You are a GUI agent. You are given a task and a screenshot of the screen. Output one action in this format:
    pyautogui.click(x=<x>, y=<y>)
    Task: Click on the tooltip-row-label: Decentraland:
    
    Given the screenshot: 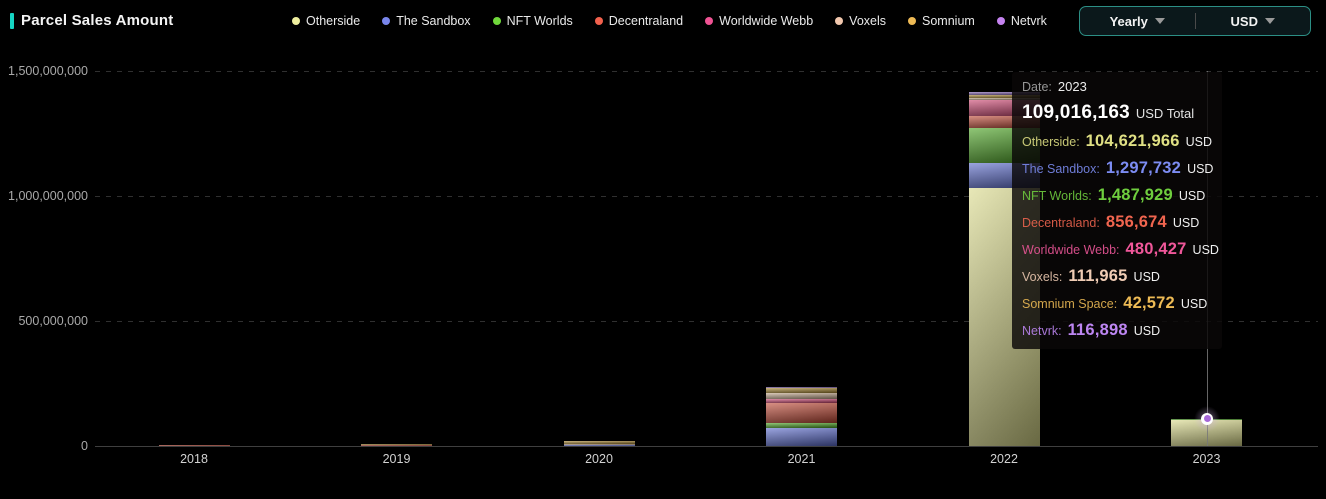 What is the action you would take?
    pyautogui.click(x=1061, y=223)
    